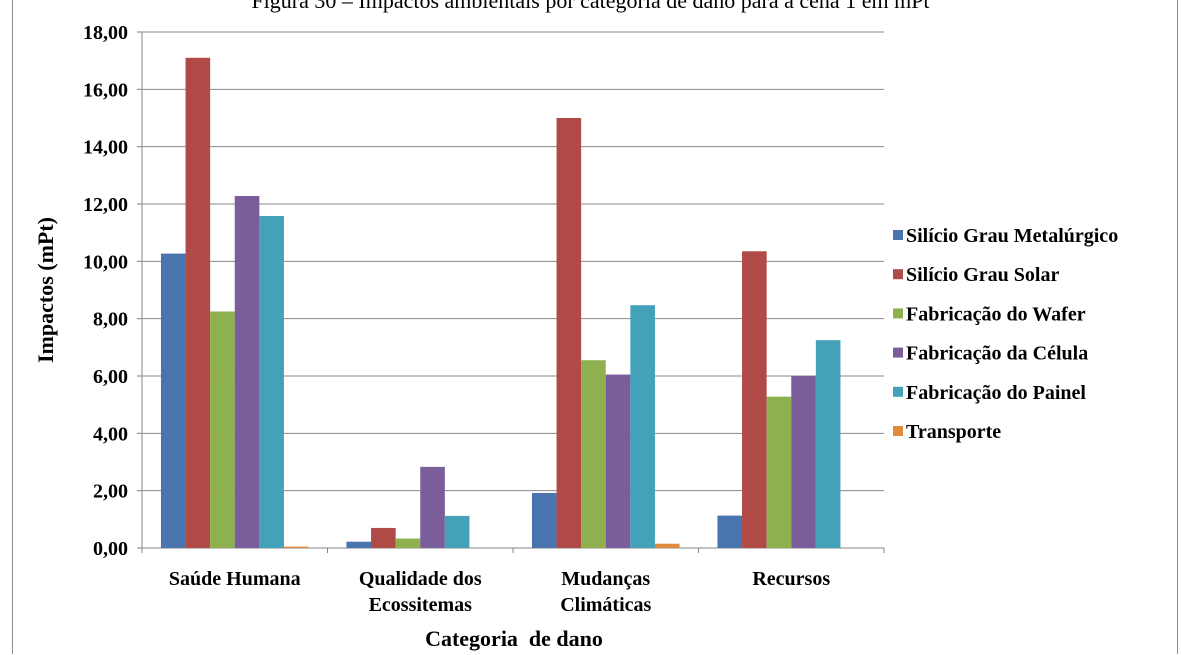 This screenshot has height=655, width=1181. I want to click on x-axis-label: Categoria de dano, so click(514, 638).